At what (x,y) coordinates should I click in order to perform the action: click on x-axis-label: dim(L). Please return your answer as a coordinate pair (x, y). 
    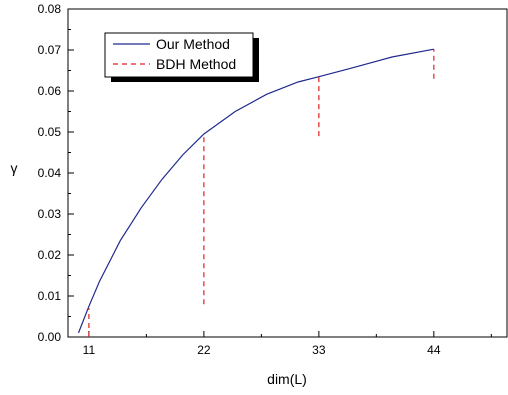
    Looking at the image, I should click on (287, 379).